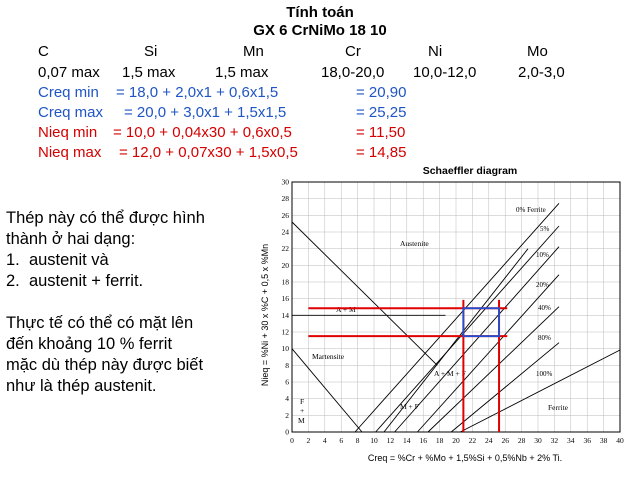 The width and height of the screenshot is (640, 480). Describe the element at coordinates (286, 265) in the screenshot. I see `y-tick-label: 20` at that location.